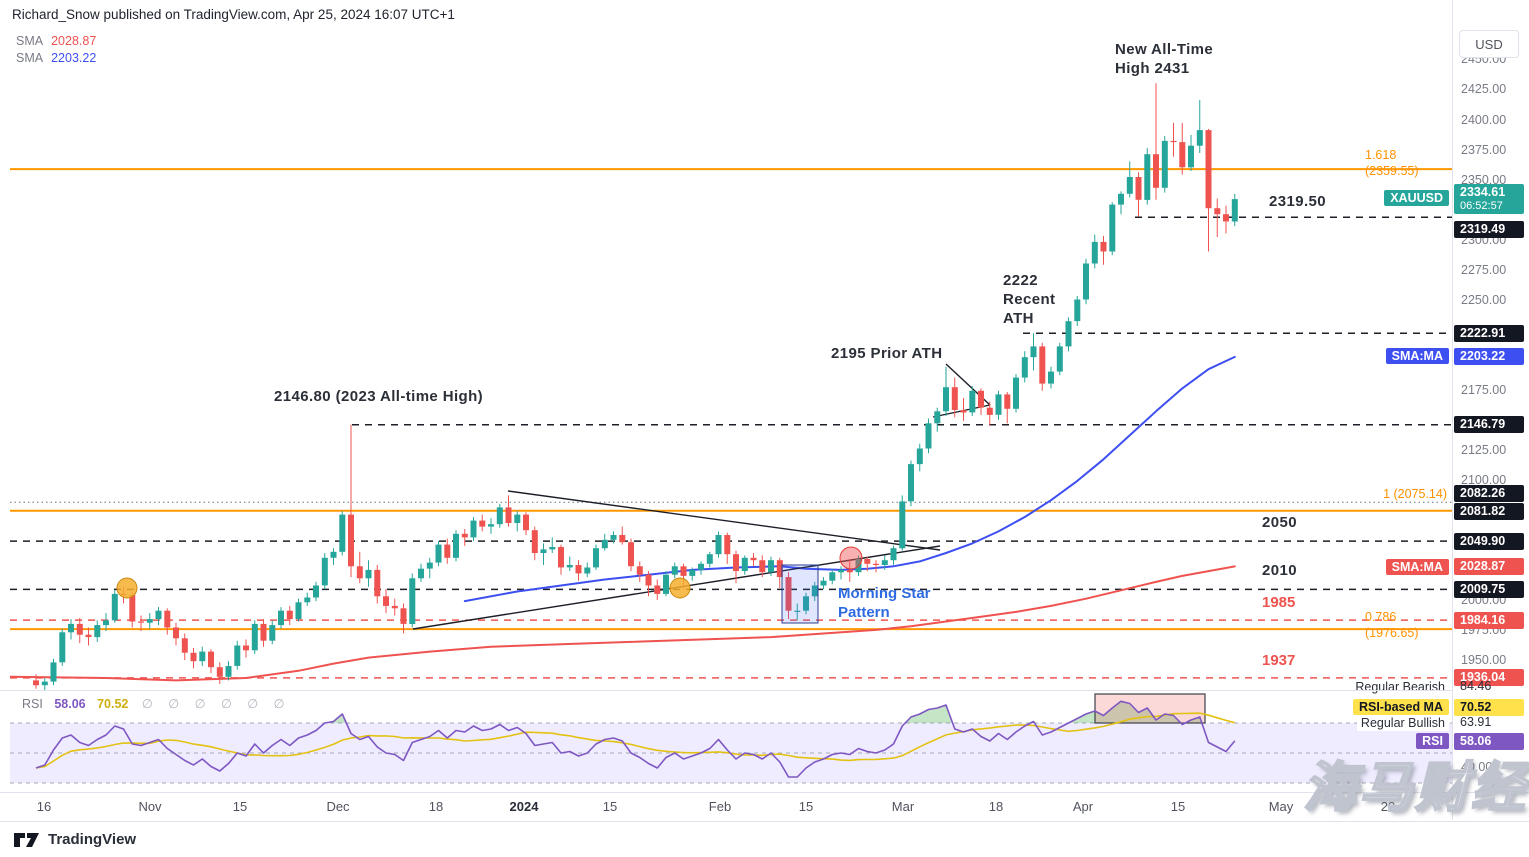  I want to click on rsi-legend: RSI 58.06 70.52 ∅ ∅ ∅ ∅ ∅ ∅, so click(156, 703).